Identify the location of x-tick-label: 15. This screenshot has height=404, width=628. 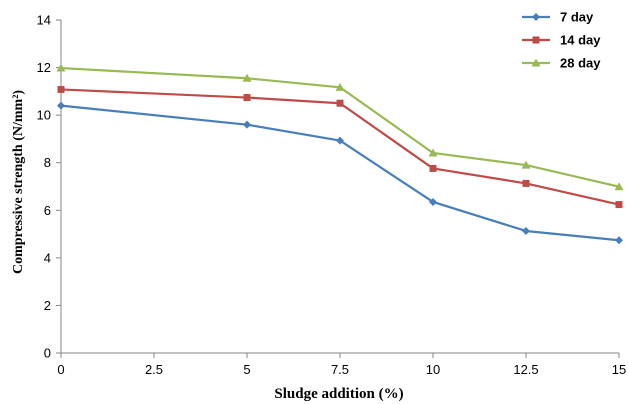
(619, 369).